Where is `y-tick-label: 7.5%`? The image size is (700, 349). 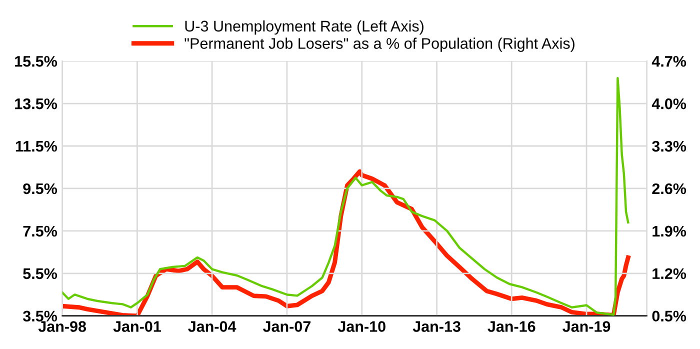 y-tick-label: 7.5% is located at coordinates (40, 231).